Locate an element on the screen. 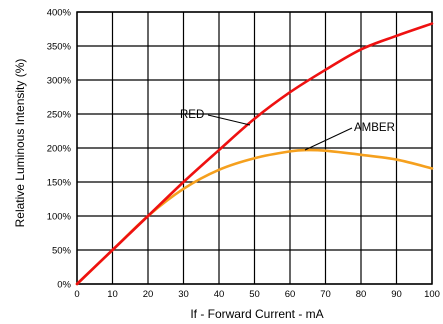  x-tick-label: 100 is located at coordinates (432, 294).